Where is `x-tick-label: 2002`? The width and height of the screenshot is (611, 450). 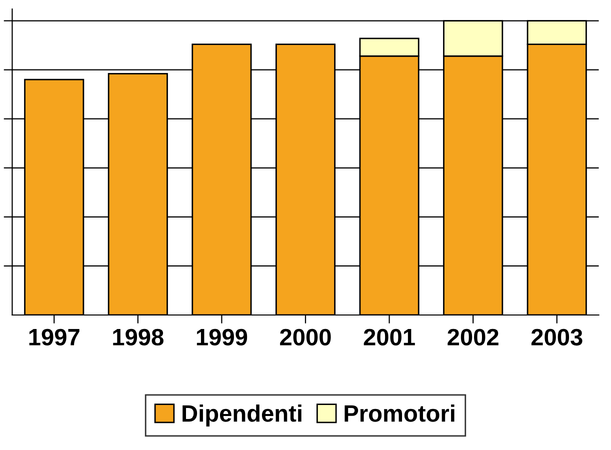 x-tick-label: 2002 is located at coordinates (473, 337).